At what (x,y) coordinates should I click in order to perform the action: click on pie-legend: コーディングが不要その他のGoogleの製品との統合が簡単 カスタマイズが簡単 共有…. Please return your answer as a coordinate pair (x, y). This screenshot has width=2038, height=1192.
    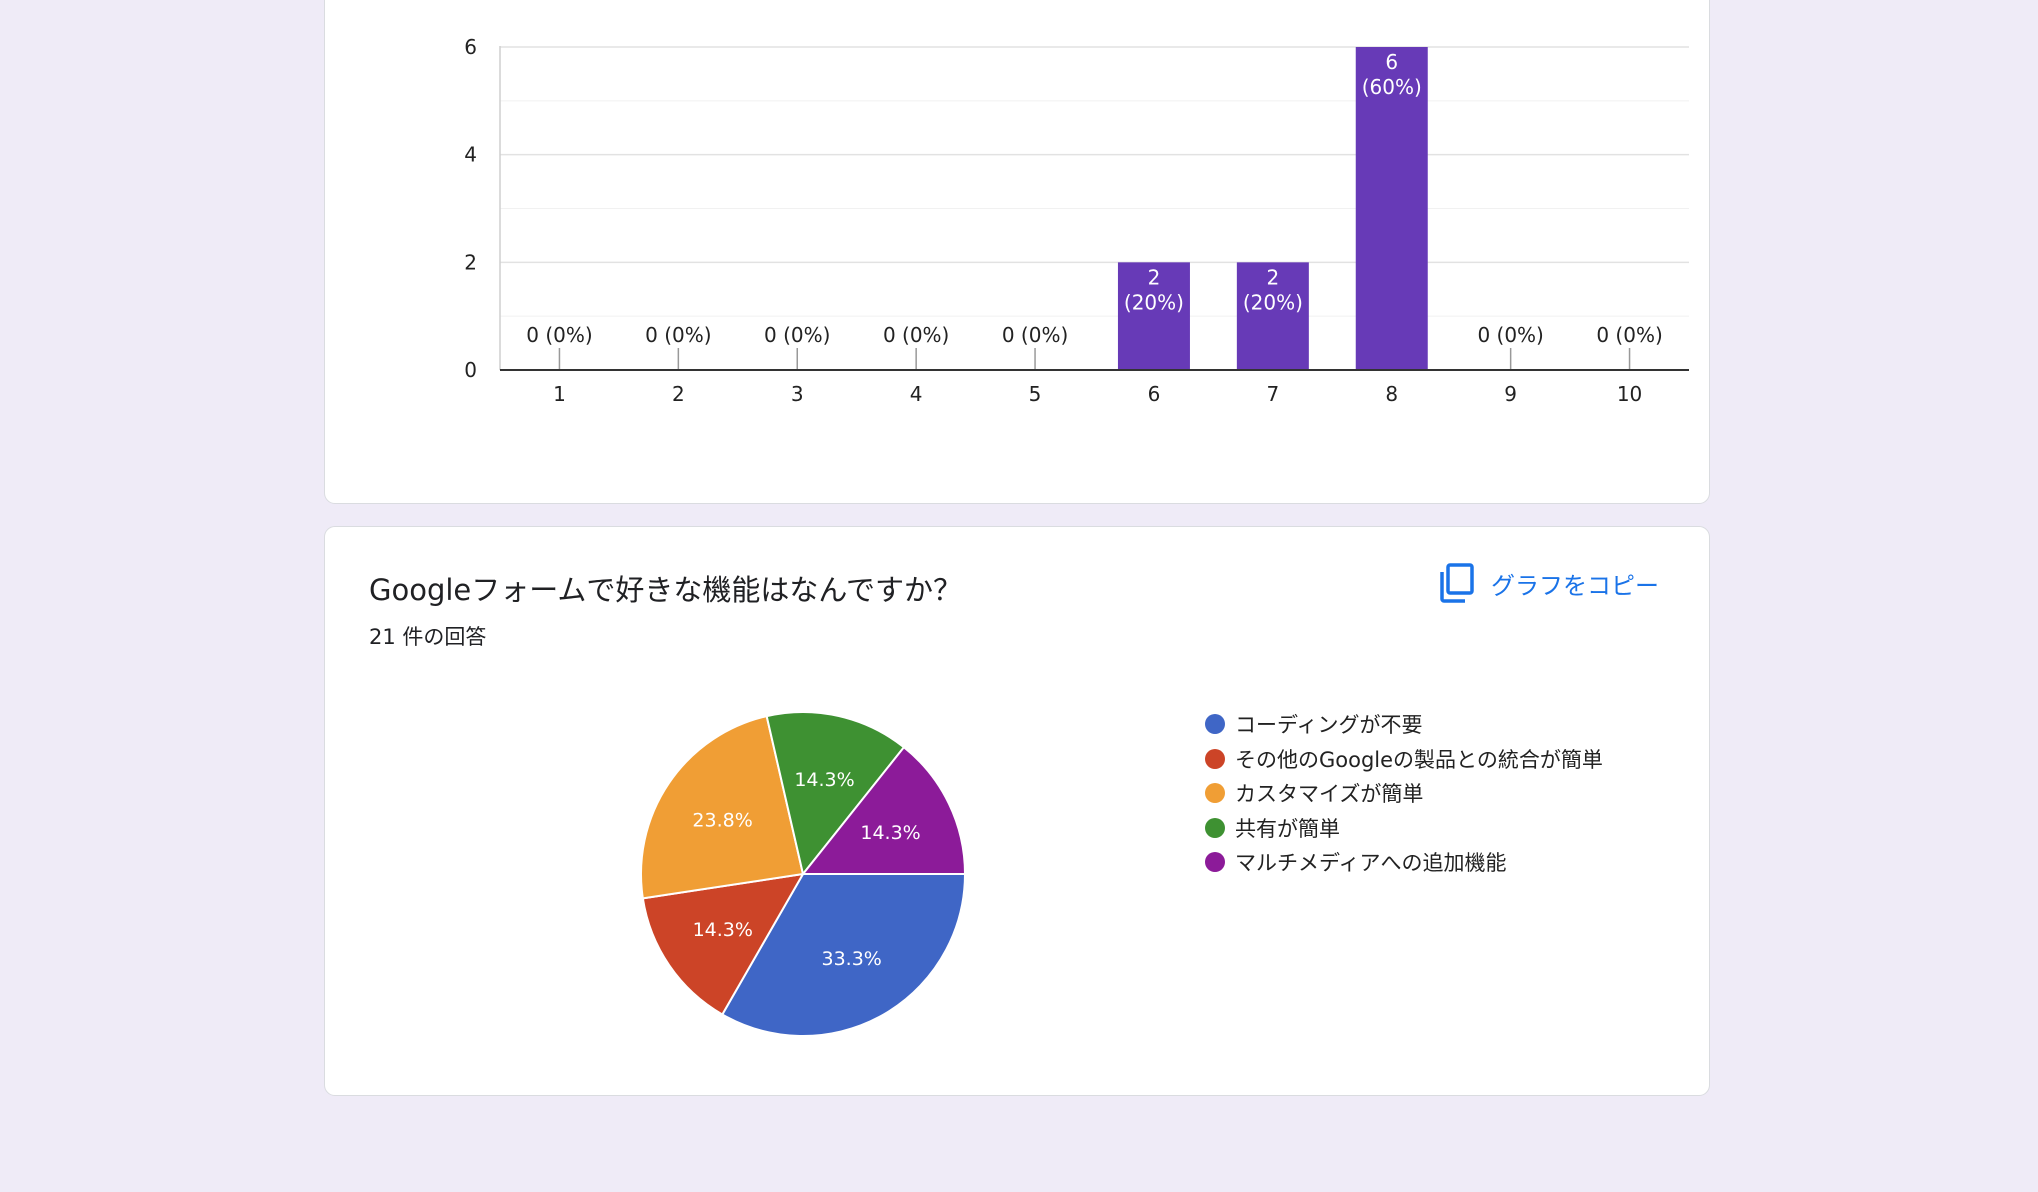
    Looking at the image, I should click on (1404, 793).